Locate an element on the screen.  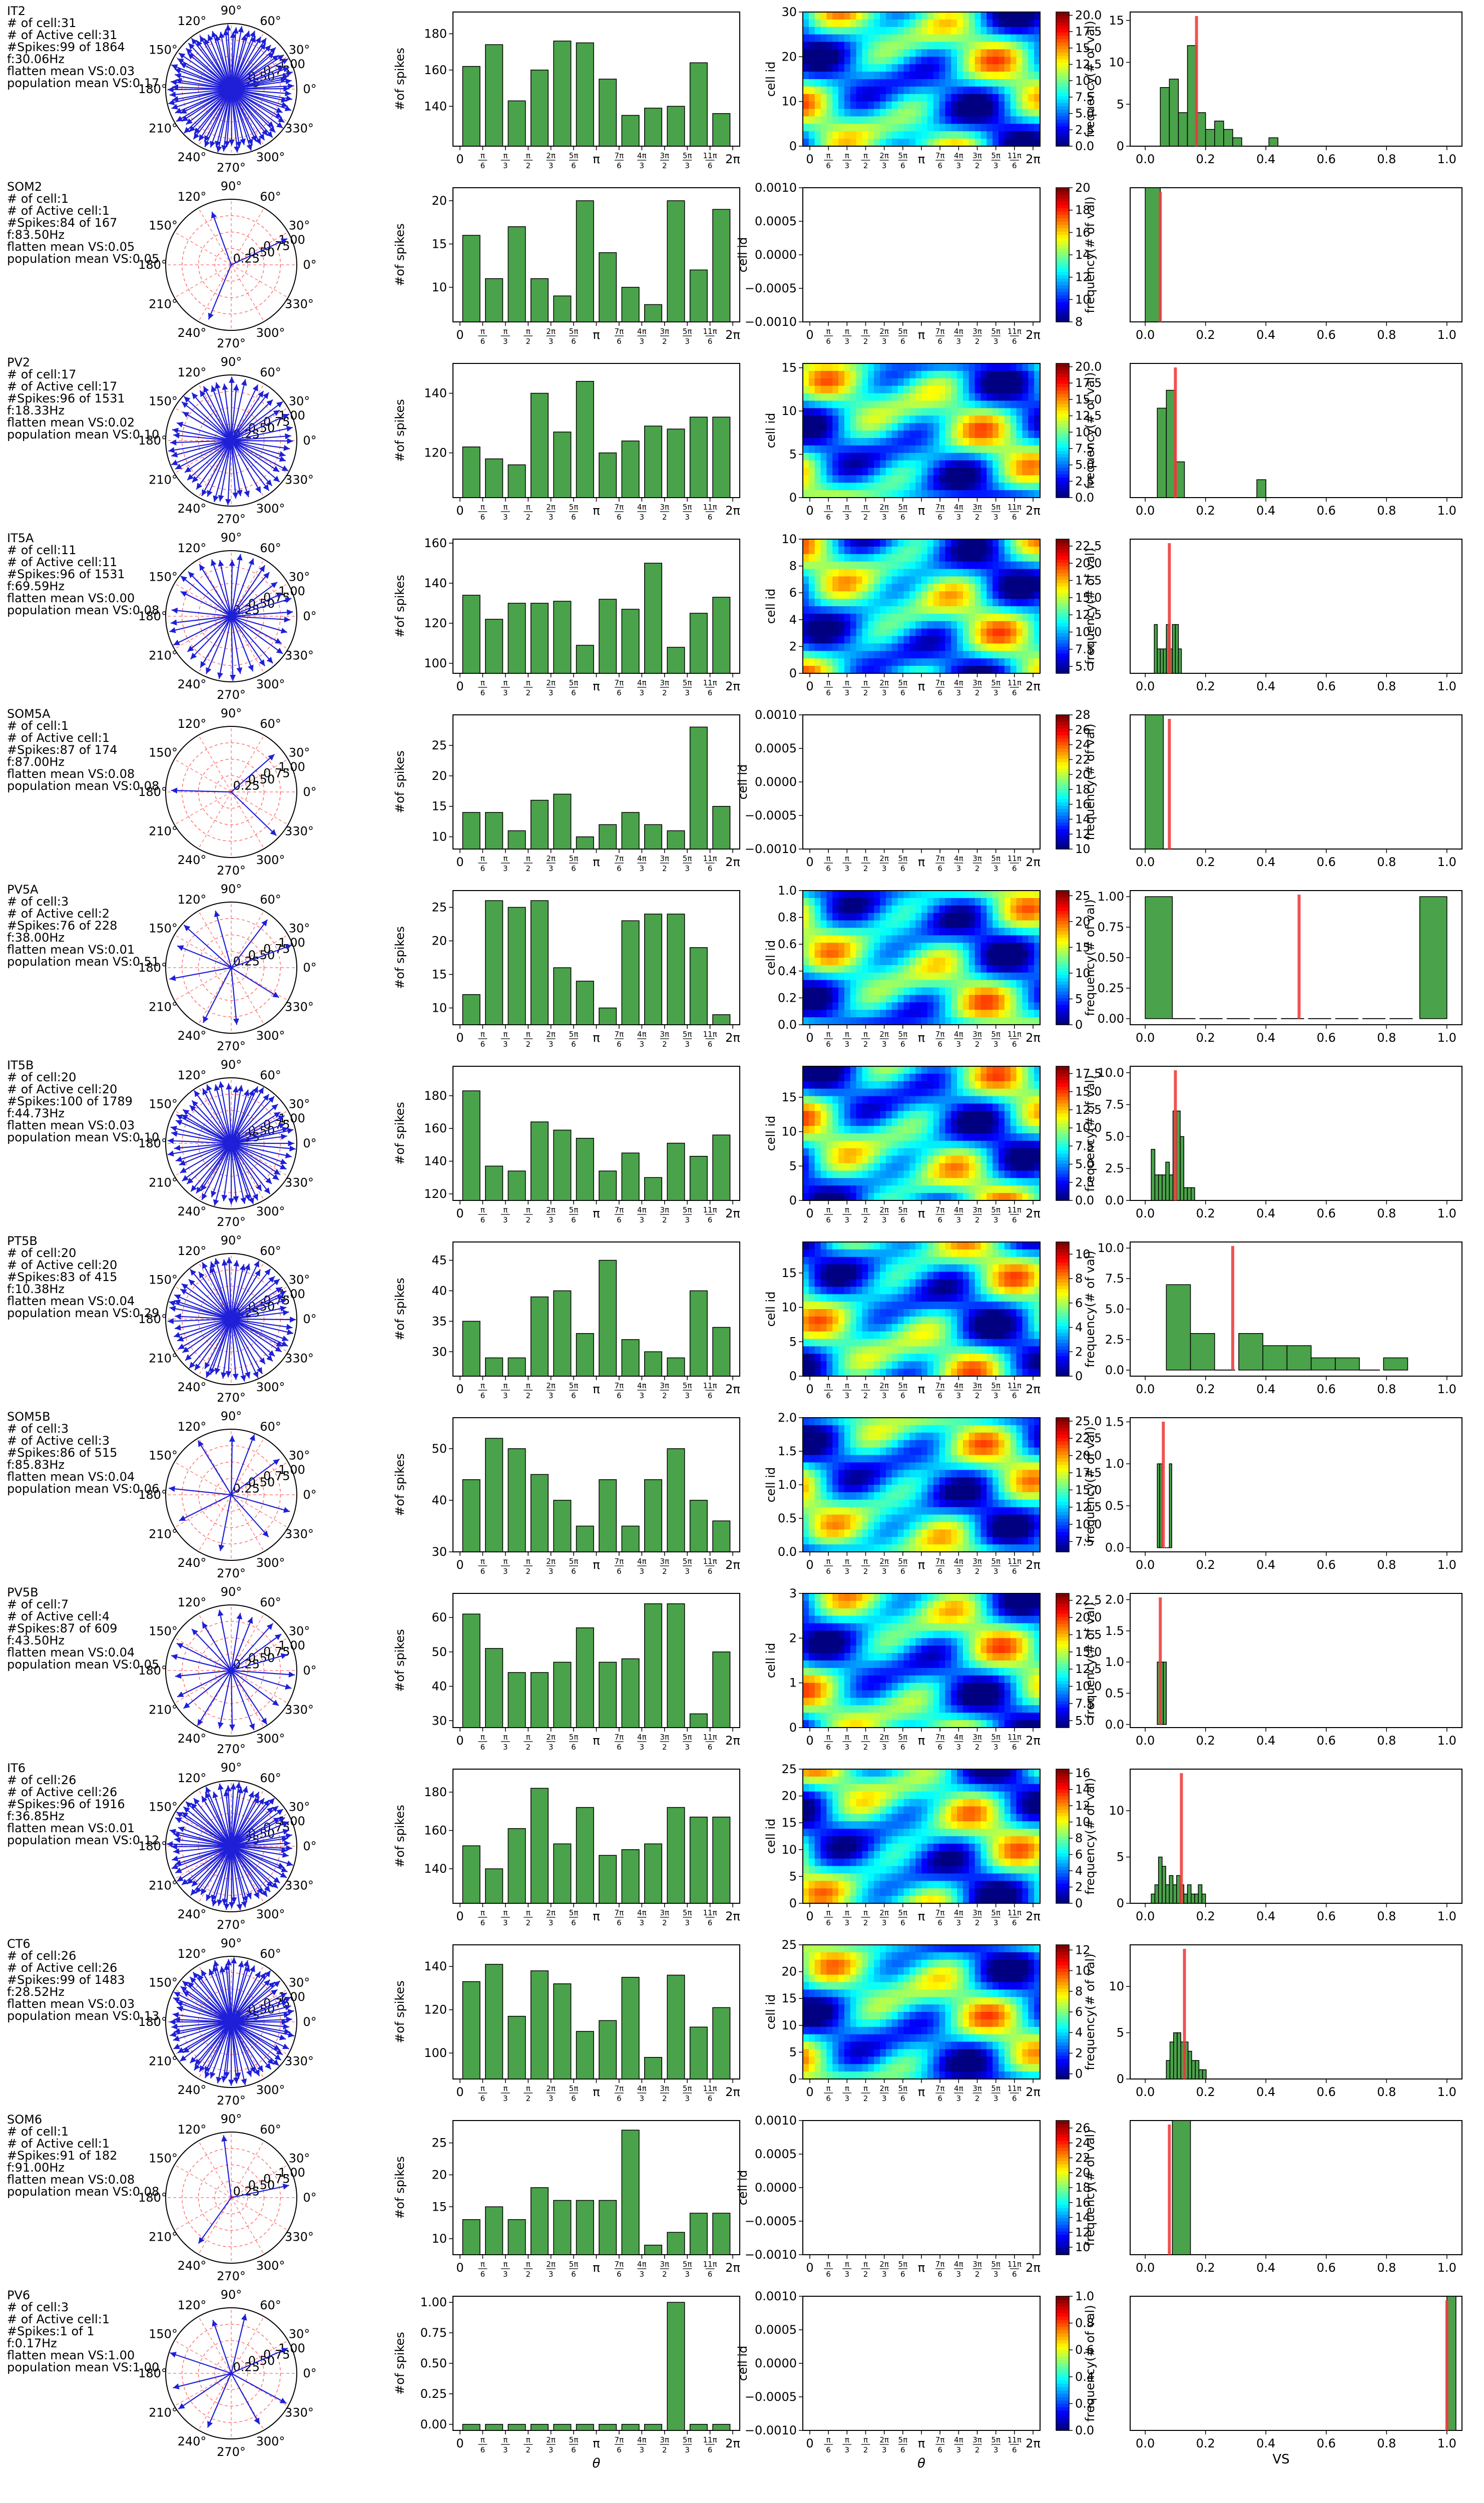
y-tick-label: 0.0010 is located at coordinates (776, 715).